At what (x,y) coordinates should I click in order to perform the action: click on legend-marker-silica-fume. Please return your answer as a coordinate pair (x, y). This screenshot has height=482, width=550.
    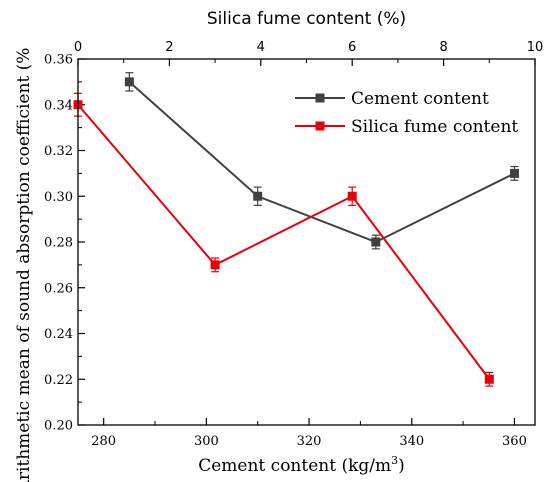
    Looking at the image, I should click on (320, 126).